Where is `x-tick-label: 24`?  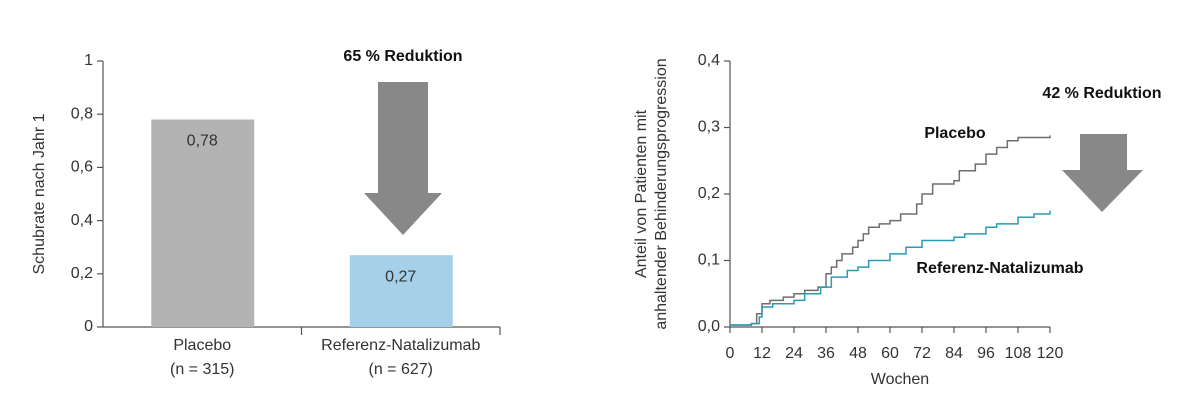 x-tick-label: 24 is located at coordinates (794, 353).